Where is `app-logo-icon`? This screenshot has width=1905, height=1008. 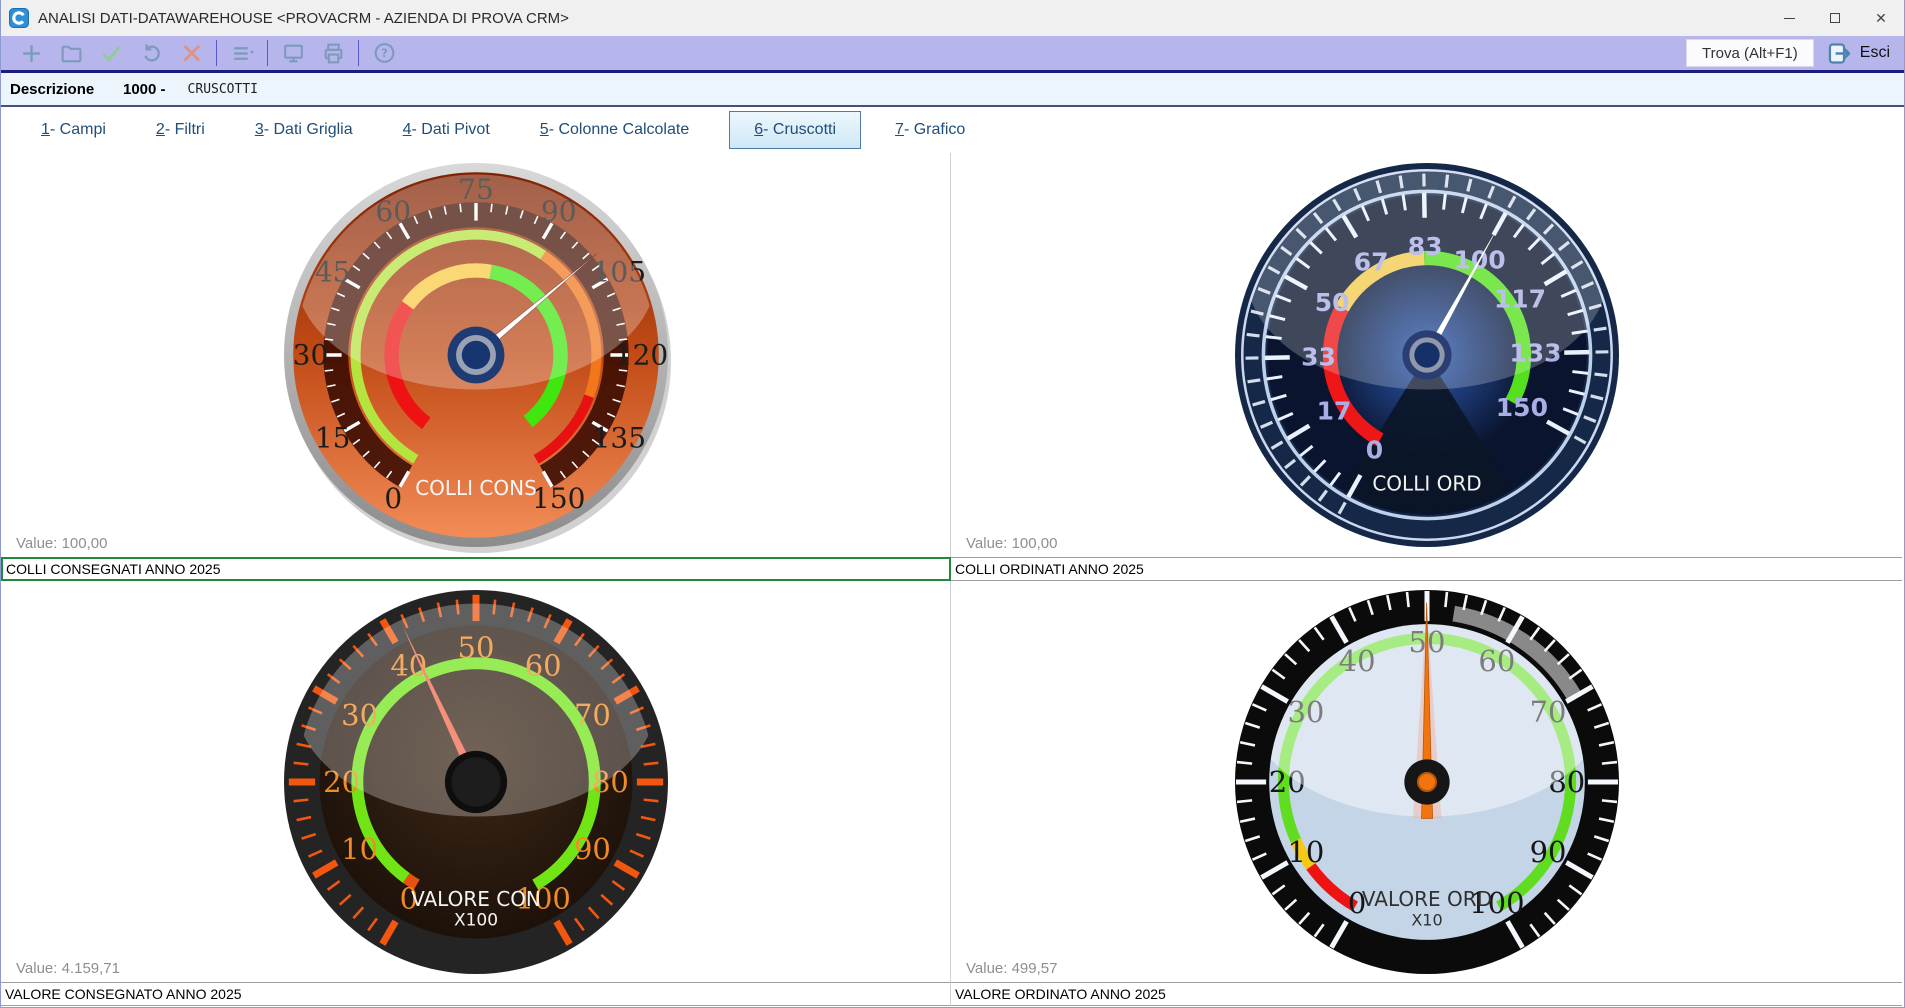 app-logo-icon is located at coordinates (19, 18).